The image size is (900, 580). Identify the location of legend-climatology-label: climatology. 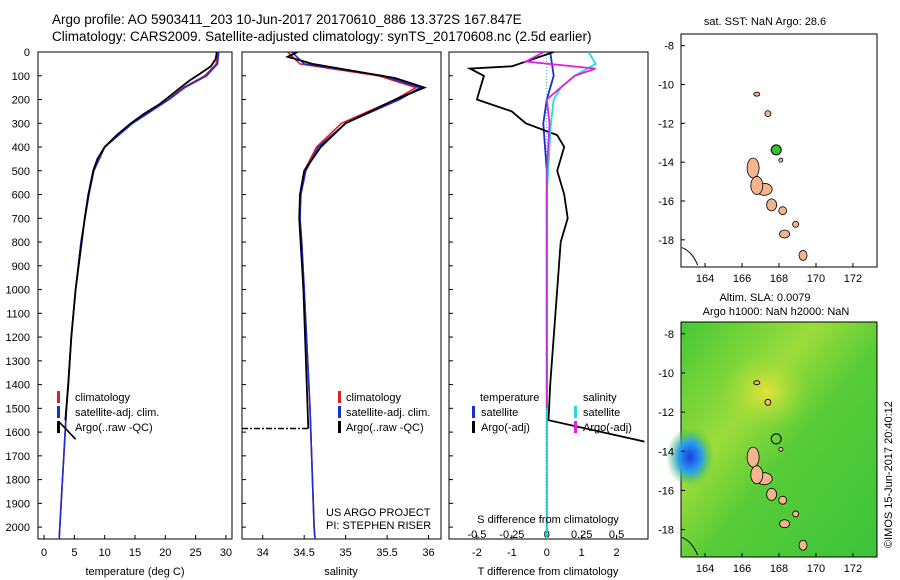
(103, 398).